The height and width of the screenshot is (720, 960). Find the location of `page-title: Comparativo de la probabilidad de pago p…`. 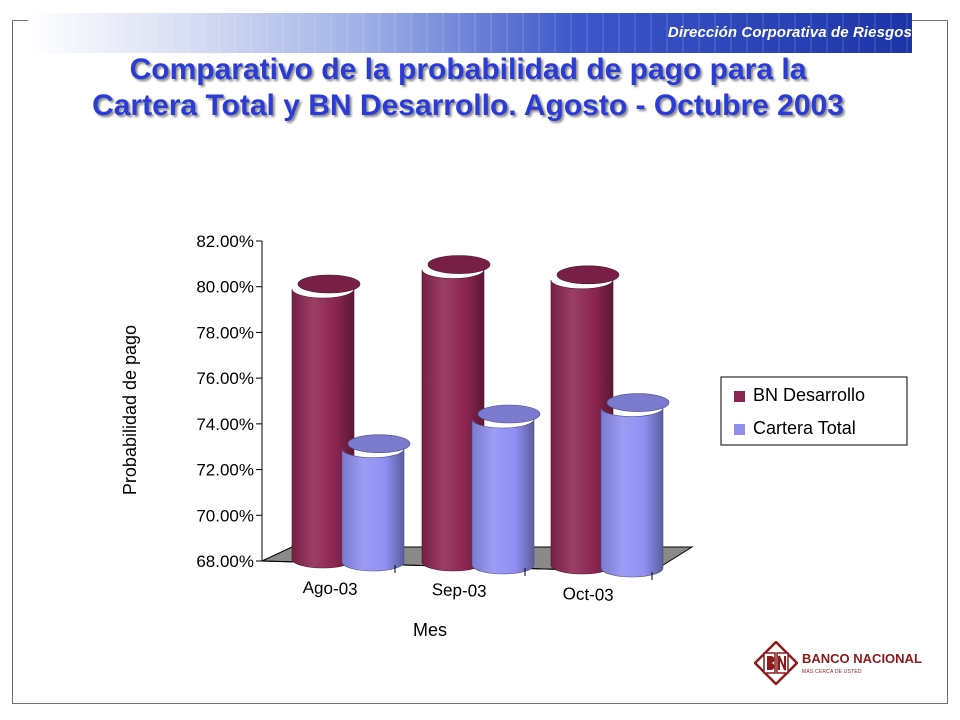

page-title: Comparativo de la probabilidad de pago p… is located at coordinates (468, 88).